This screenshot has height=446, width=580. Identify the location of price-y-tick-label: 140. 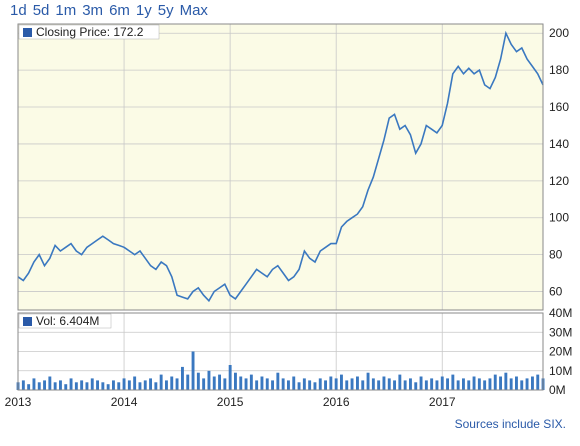
(559, 144).